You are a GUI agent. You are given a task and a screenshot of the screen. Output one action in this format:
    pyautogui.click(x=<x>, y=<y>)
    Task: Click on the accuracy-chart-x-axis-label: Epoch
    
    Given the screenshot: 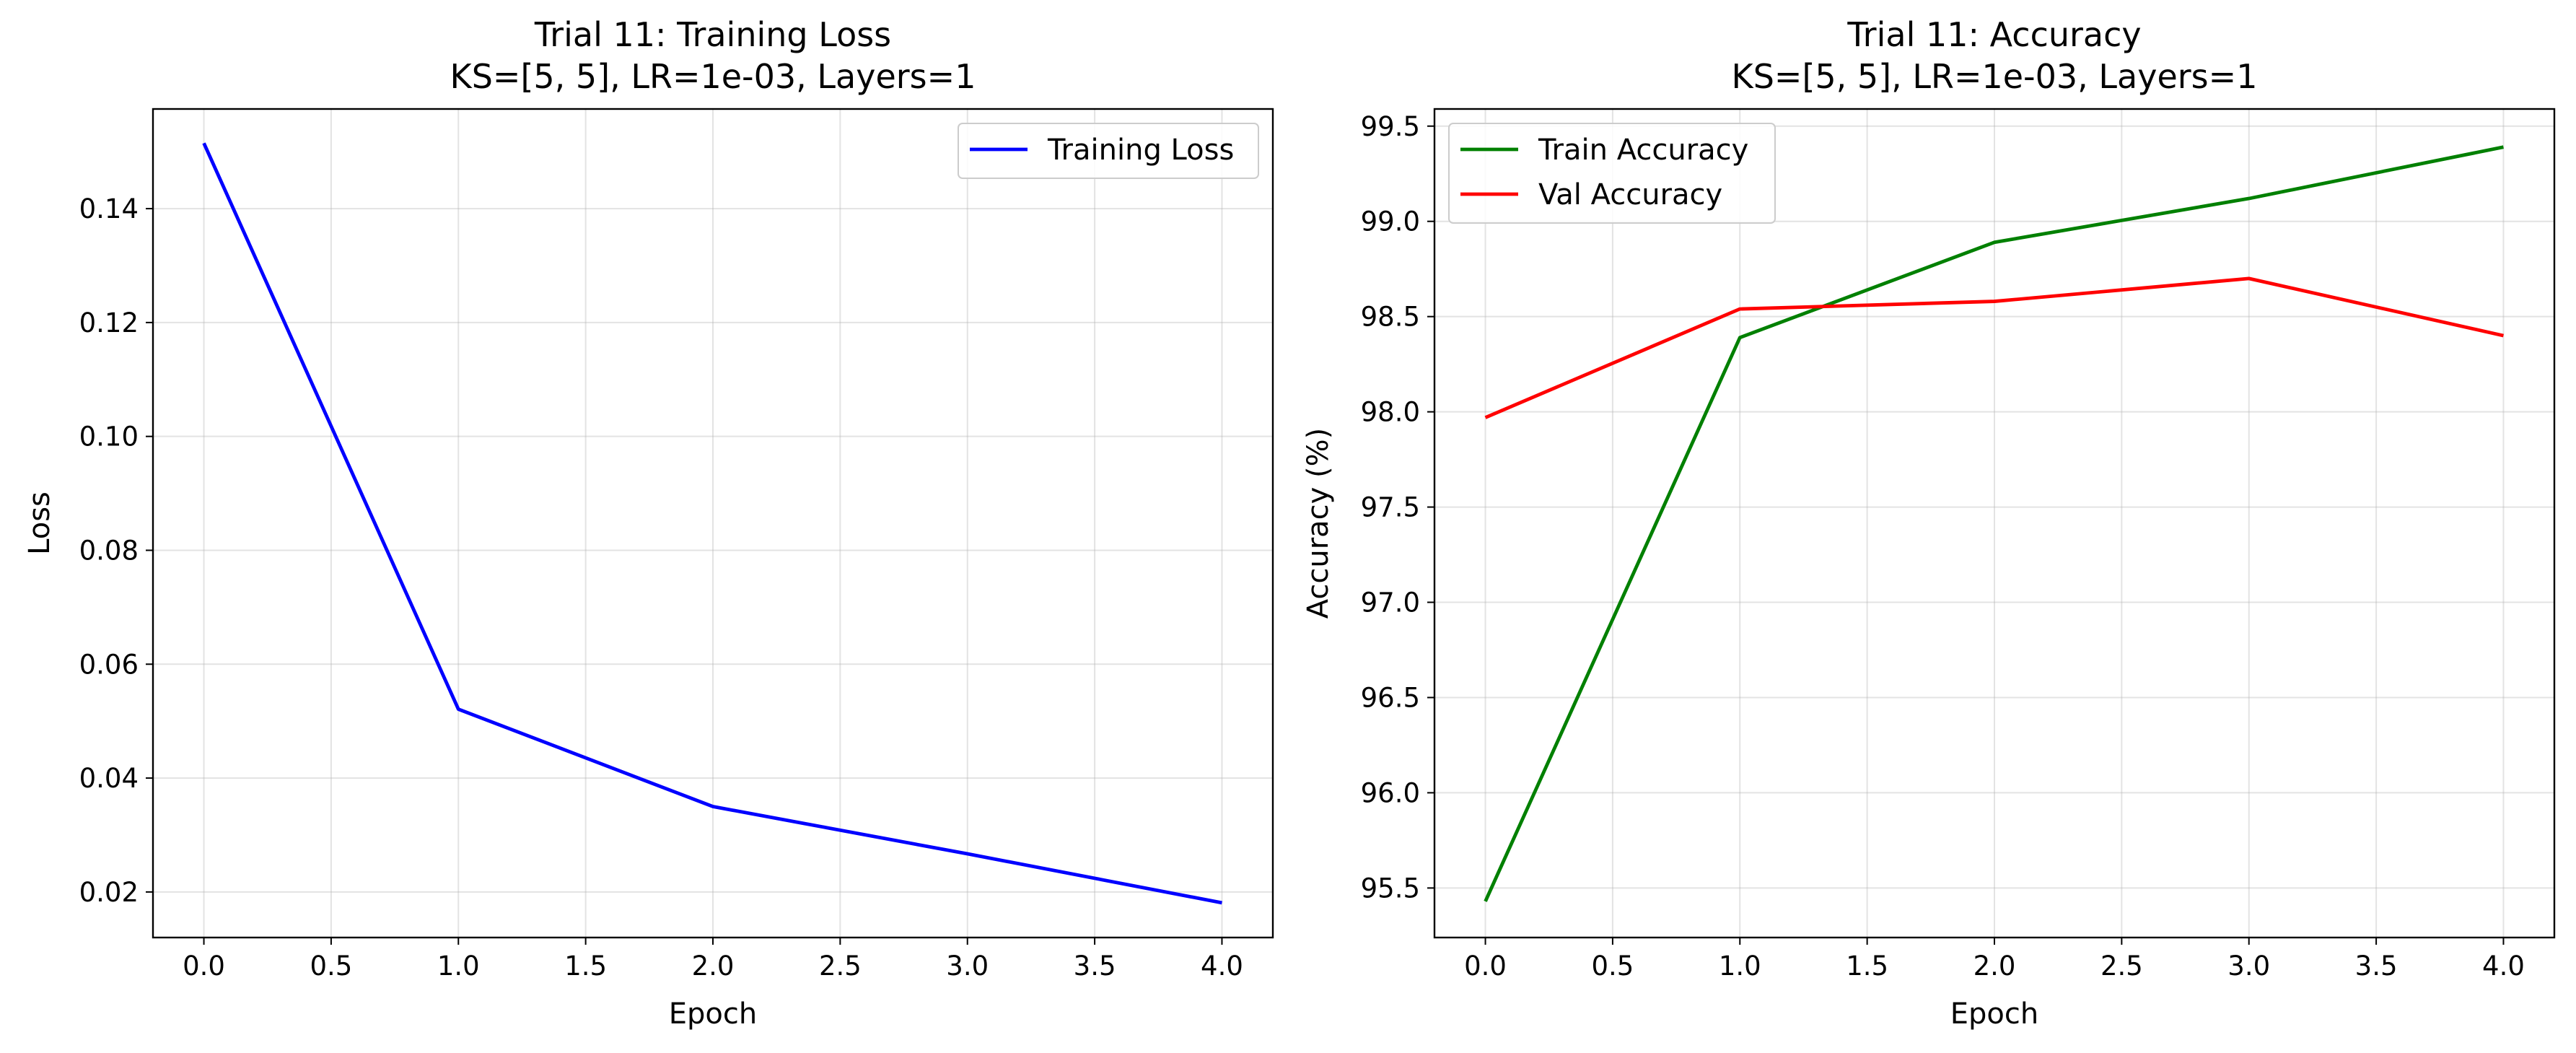 What is the action you would take?
    pyautogui.click(x=1994, y=1014)
    